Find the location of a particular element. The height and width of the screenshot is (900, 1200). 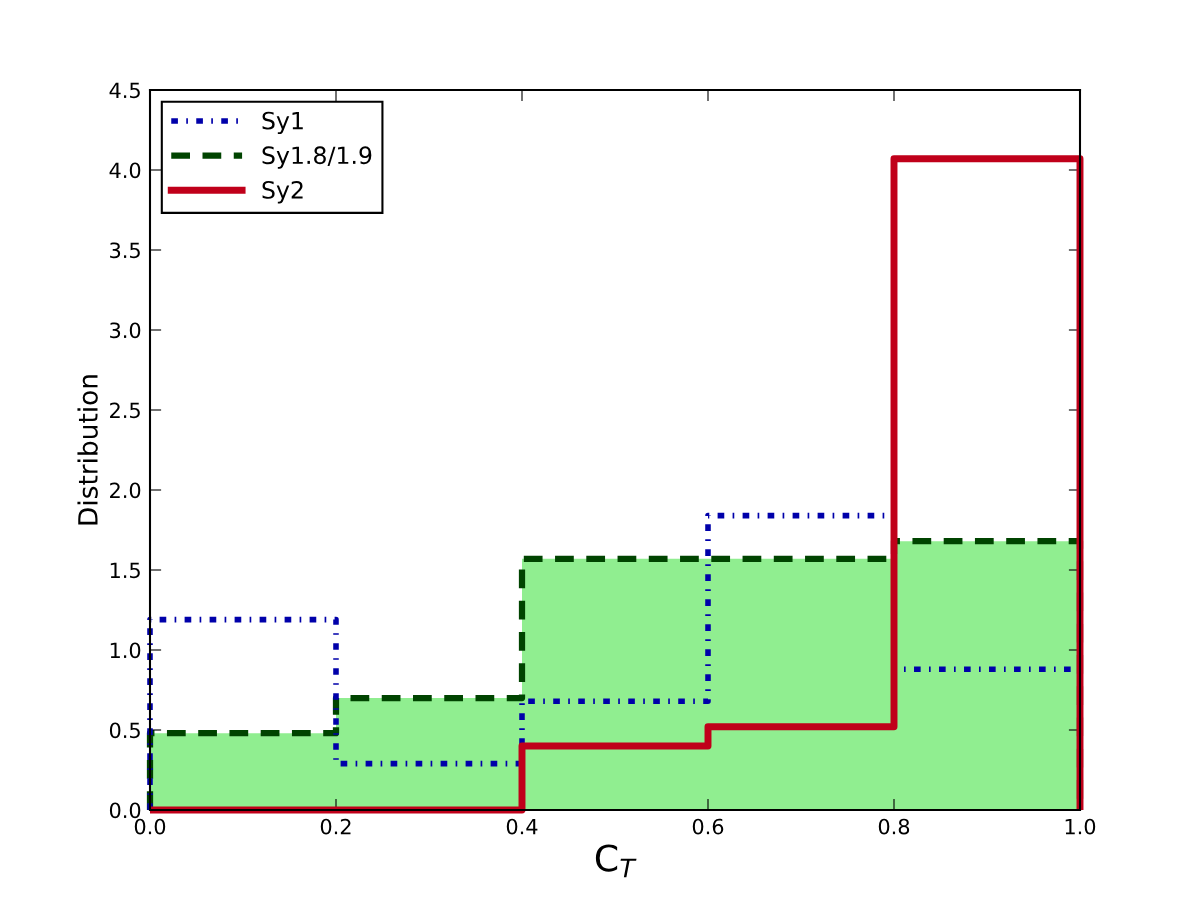

y-tick-label: 1.0 is located at coordinates (125, 650).